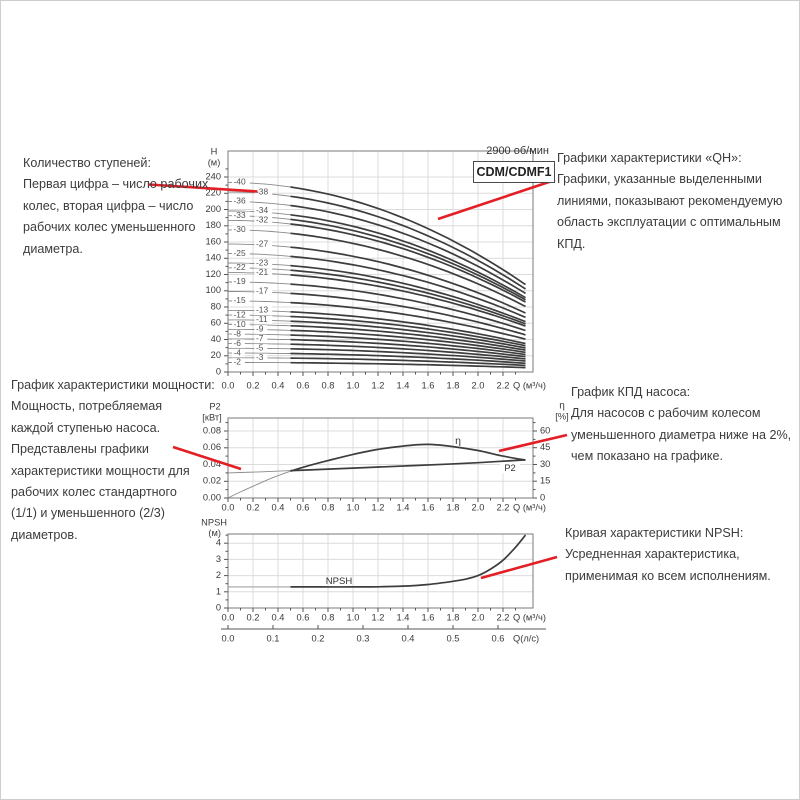  I want to click on npsh-y-axis-title-unit: (м), so click(214, 533).